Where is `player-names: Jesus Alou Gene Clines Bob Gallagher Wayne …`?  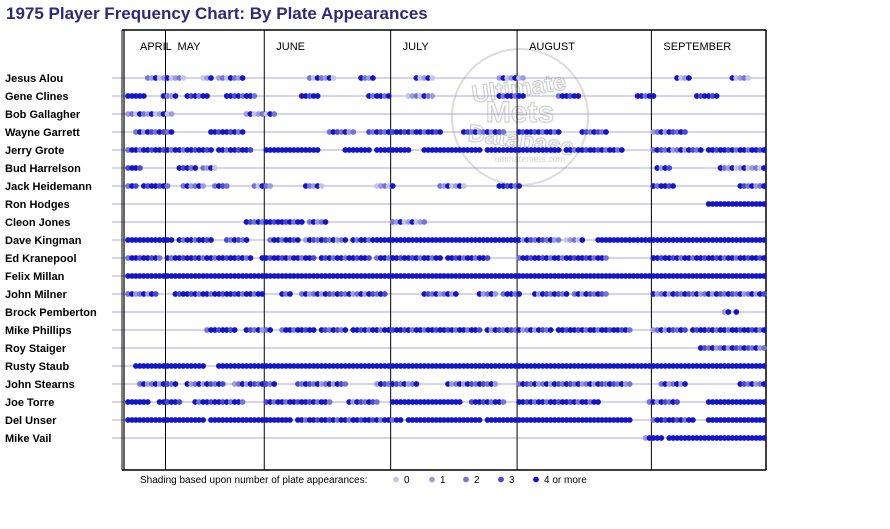 player-names: Jesus Alou Gene Clines Bob Gallagher Wayne … is located at coordinates (51, 259).